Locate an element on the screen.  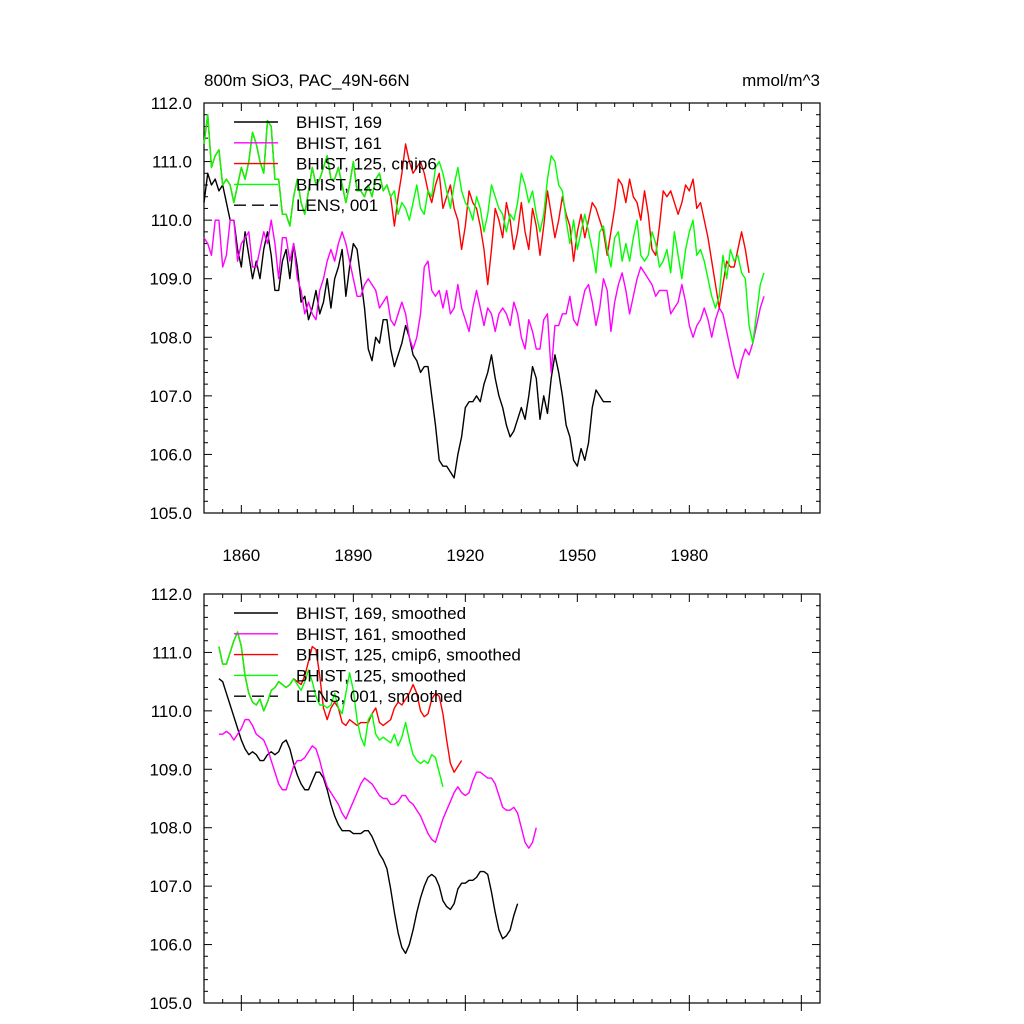
legend-label: BHIST, 125, cmip6 is located at coordinates (366, 164).